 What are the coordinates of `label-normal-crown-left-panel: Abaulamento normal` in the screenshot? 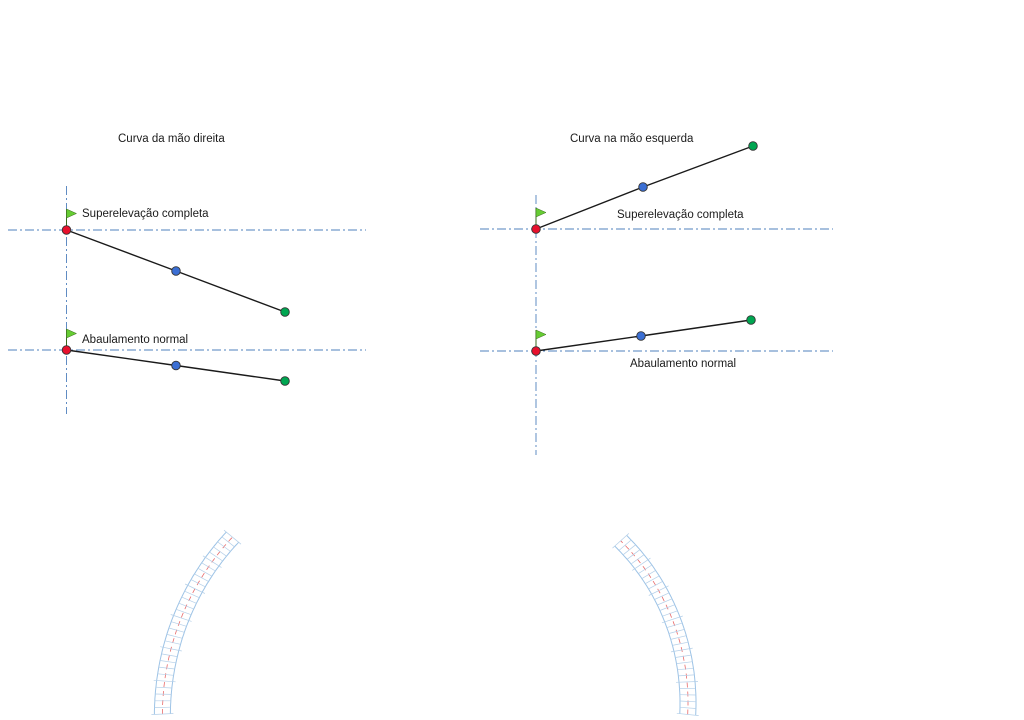 It's located at (135, 340).